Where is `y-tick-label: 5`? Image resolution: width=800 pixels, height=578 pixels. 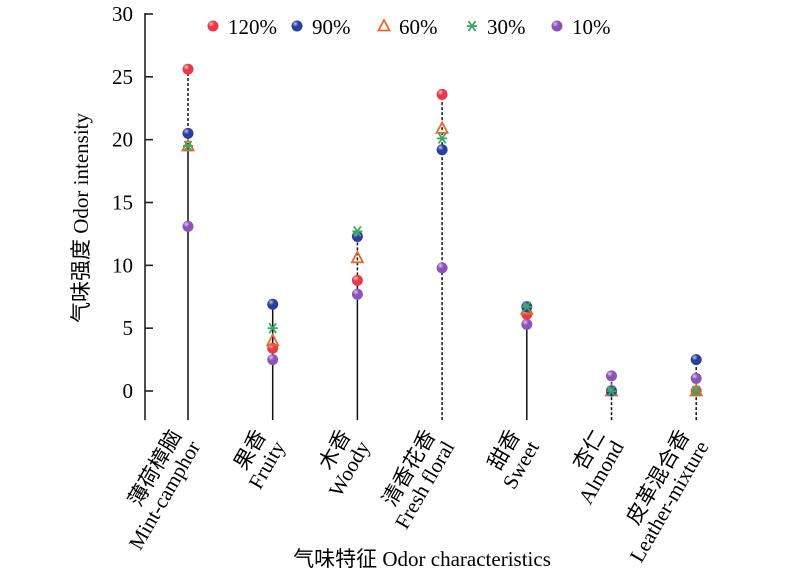 y-tick-label: 5 is located at coordinates (128, 328).